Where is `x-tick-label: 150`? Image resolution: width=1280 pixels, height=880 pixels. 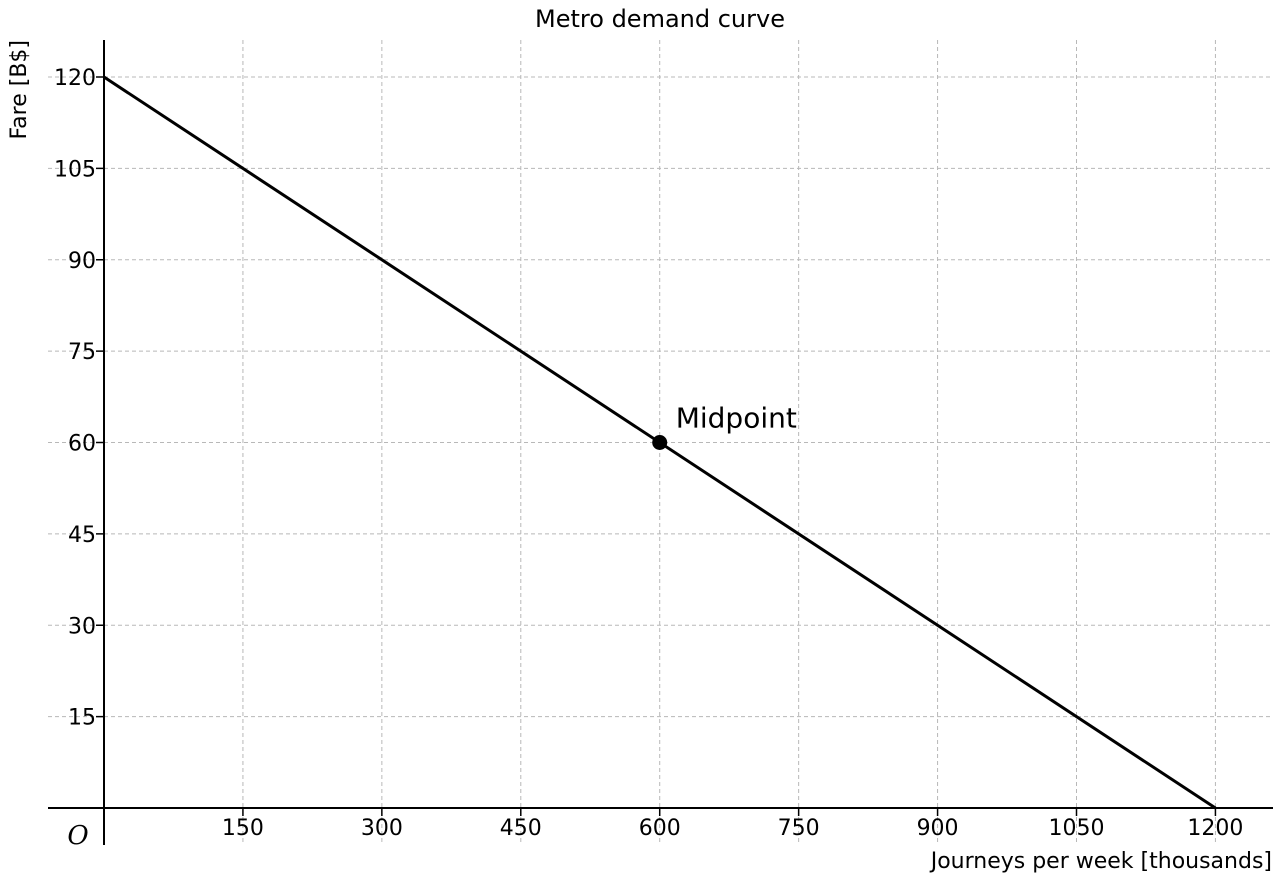 x-tick-label: 150 is located at coordinates (243, 828).